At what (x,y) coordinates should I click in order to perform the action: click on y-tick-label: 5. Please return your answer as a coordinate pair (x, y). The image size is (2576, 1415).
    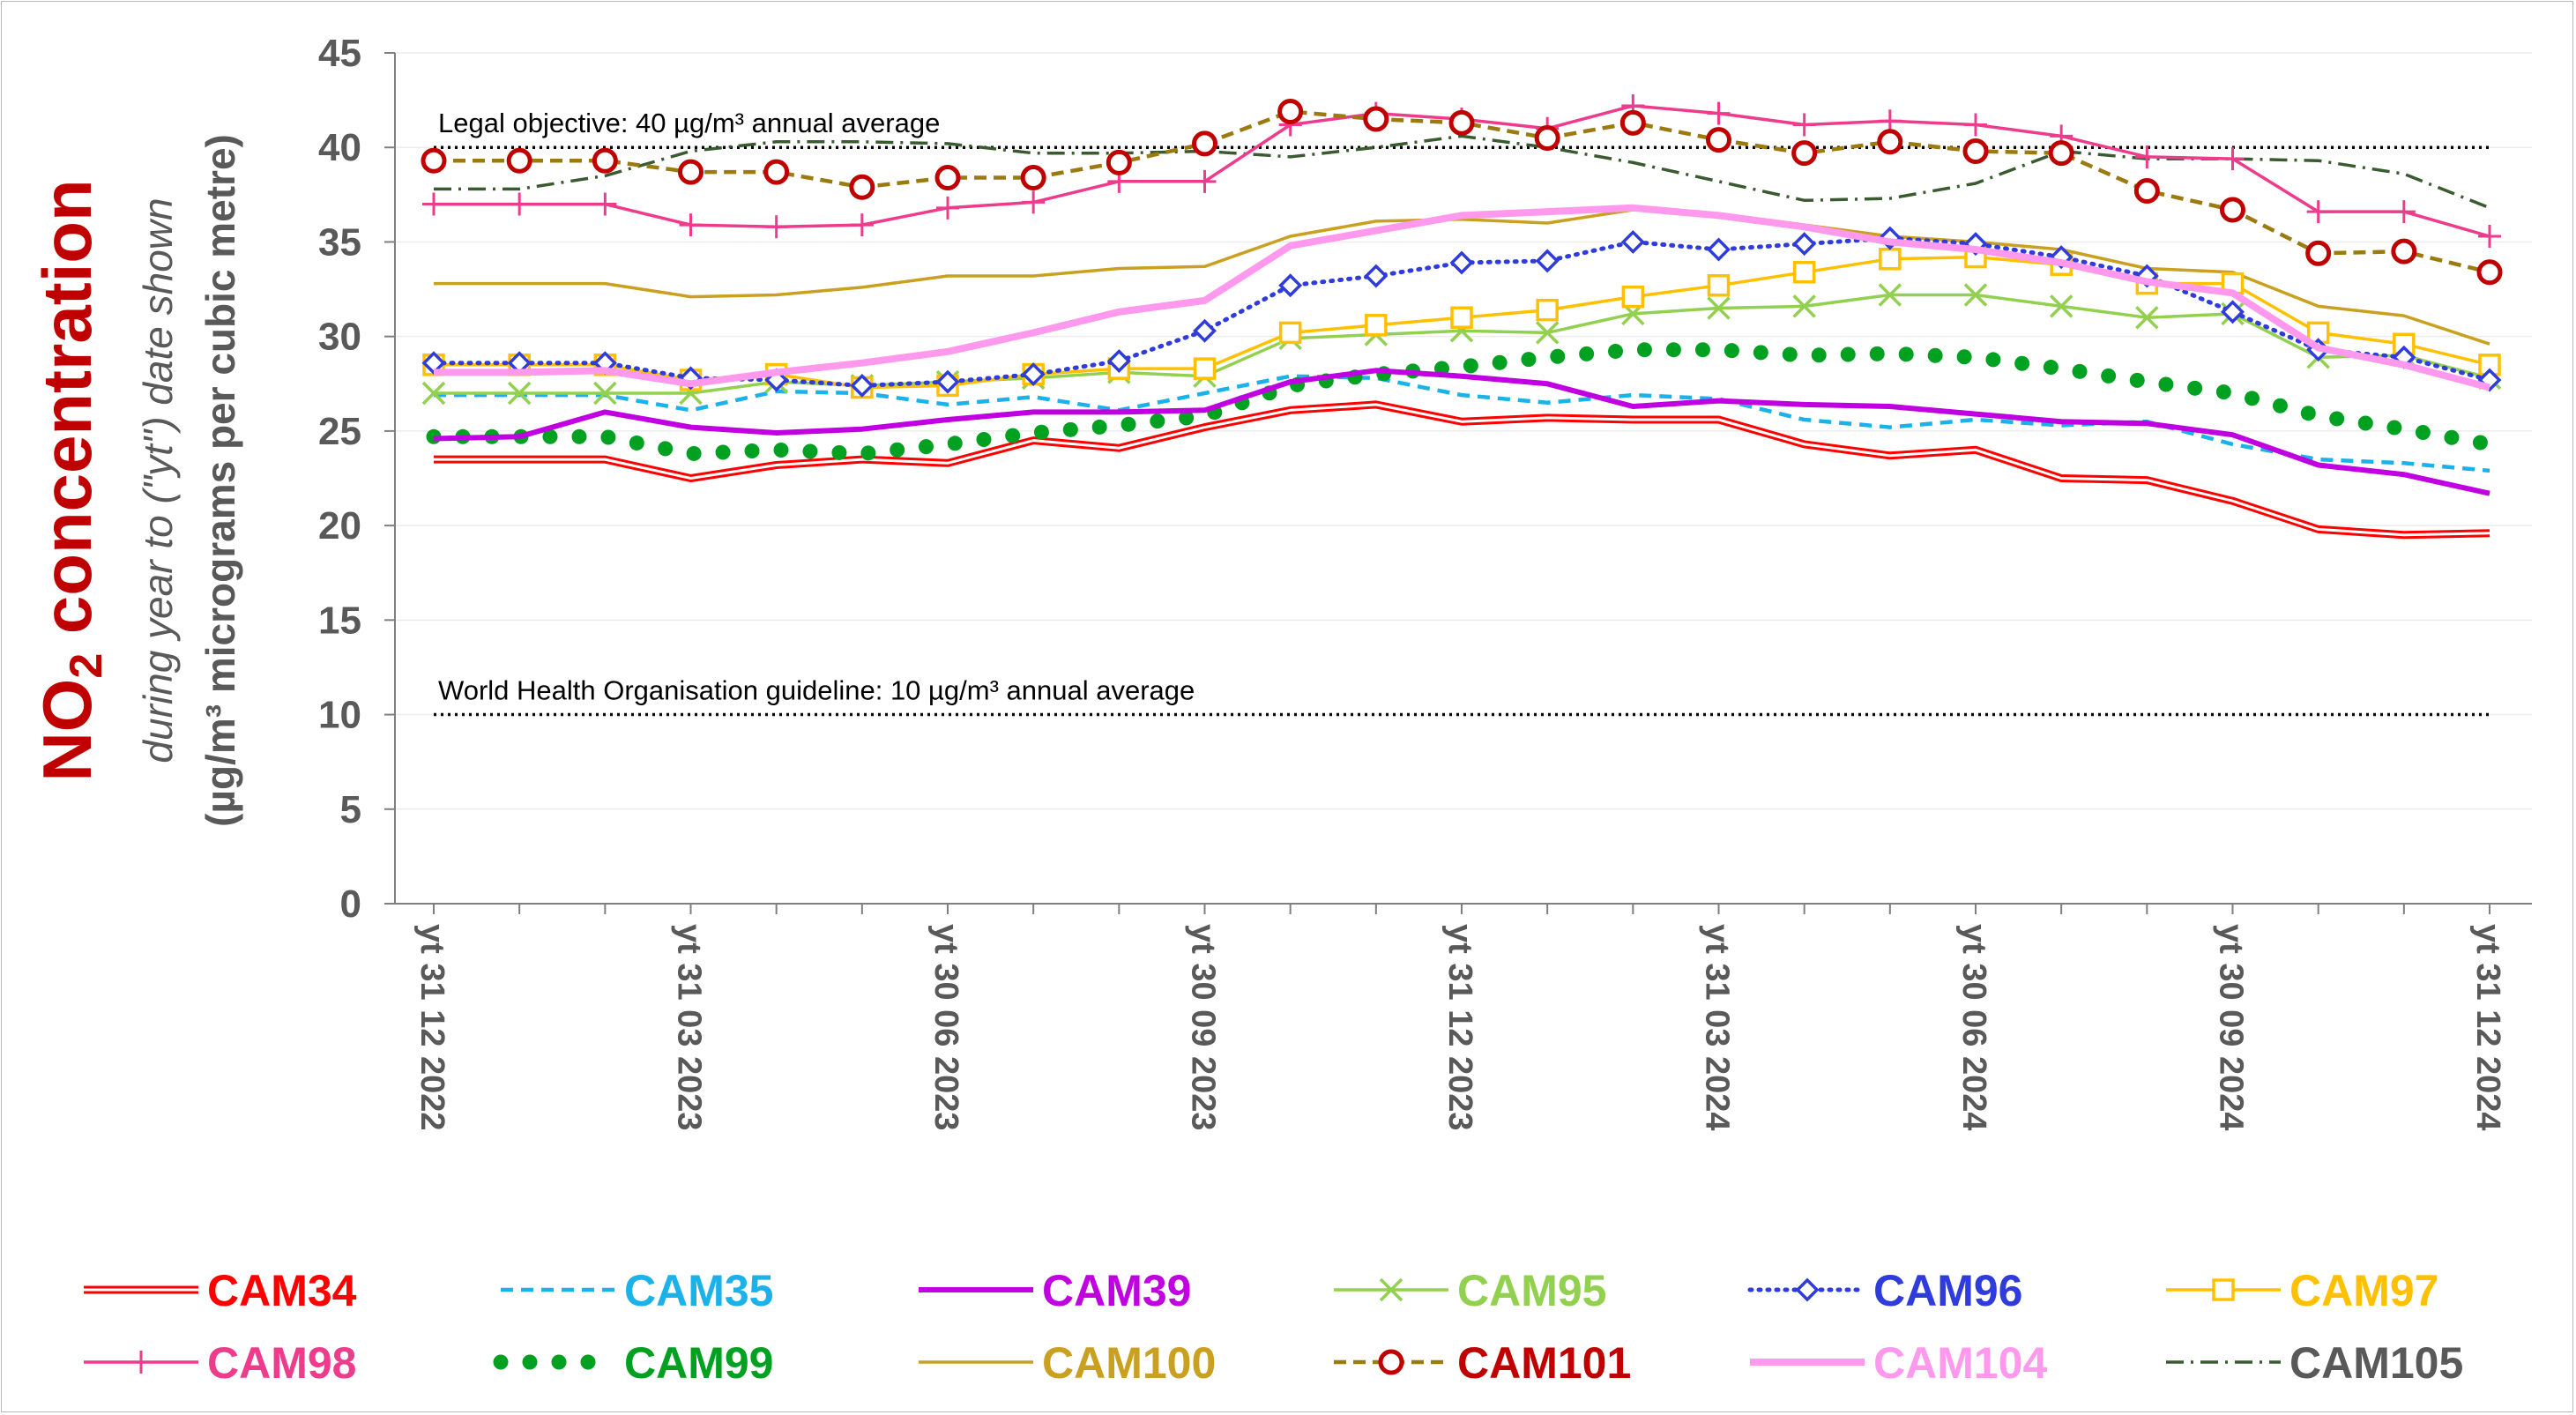
    Looking at the image, I should click on (350, 809).